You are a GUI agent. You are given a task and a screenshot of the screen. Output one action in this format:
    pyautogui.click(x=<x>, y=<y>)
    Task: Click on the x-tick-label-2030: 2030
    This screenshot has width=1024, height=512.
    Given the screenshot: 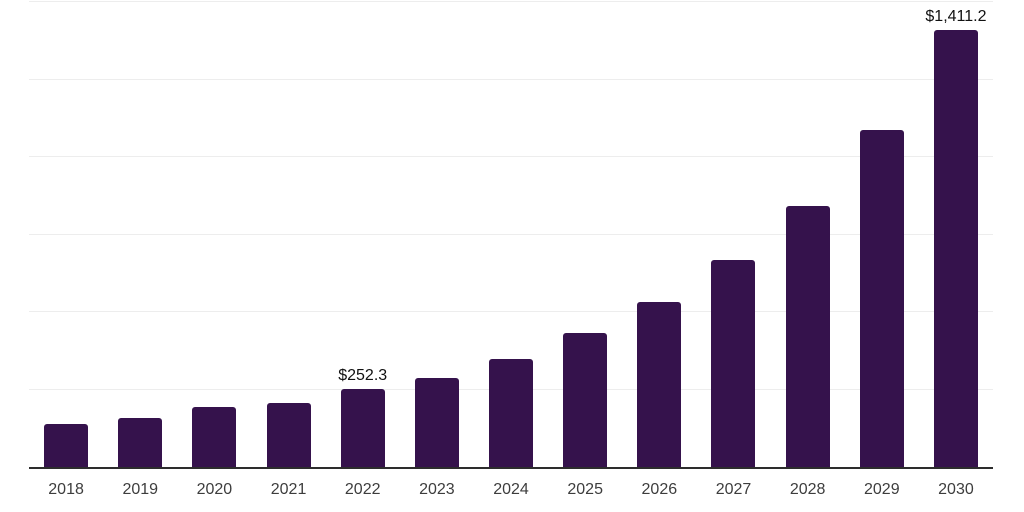 What is the action you would take?
    pyautogui.click(x=956, y=489)
    